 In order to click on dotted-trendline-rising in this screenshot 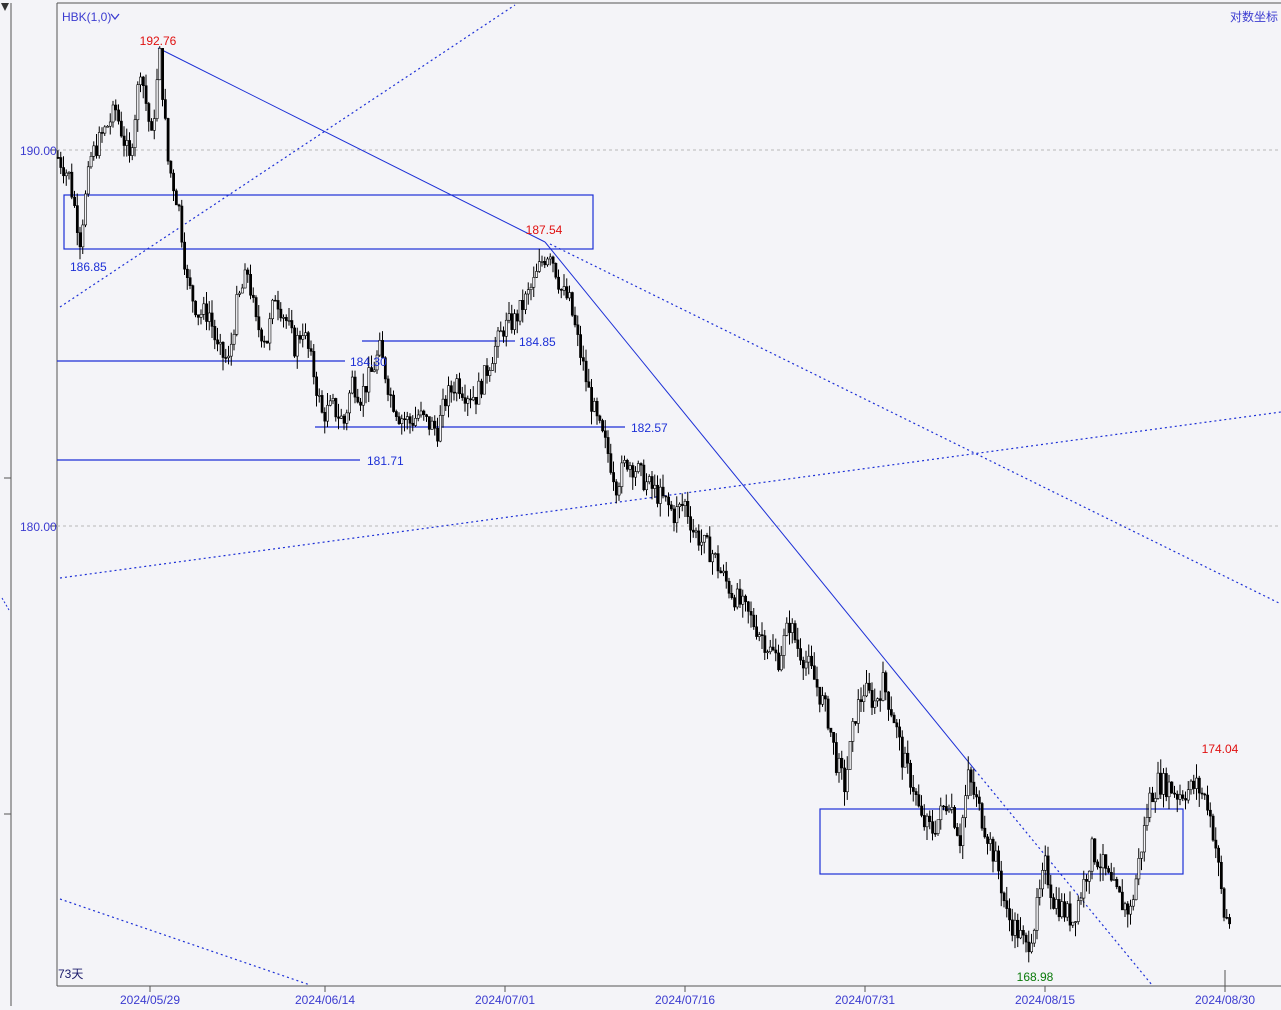, I will do `click(287, 156)`.